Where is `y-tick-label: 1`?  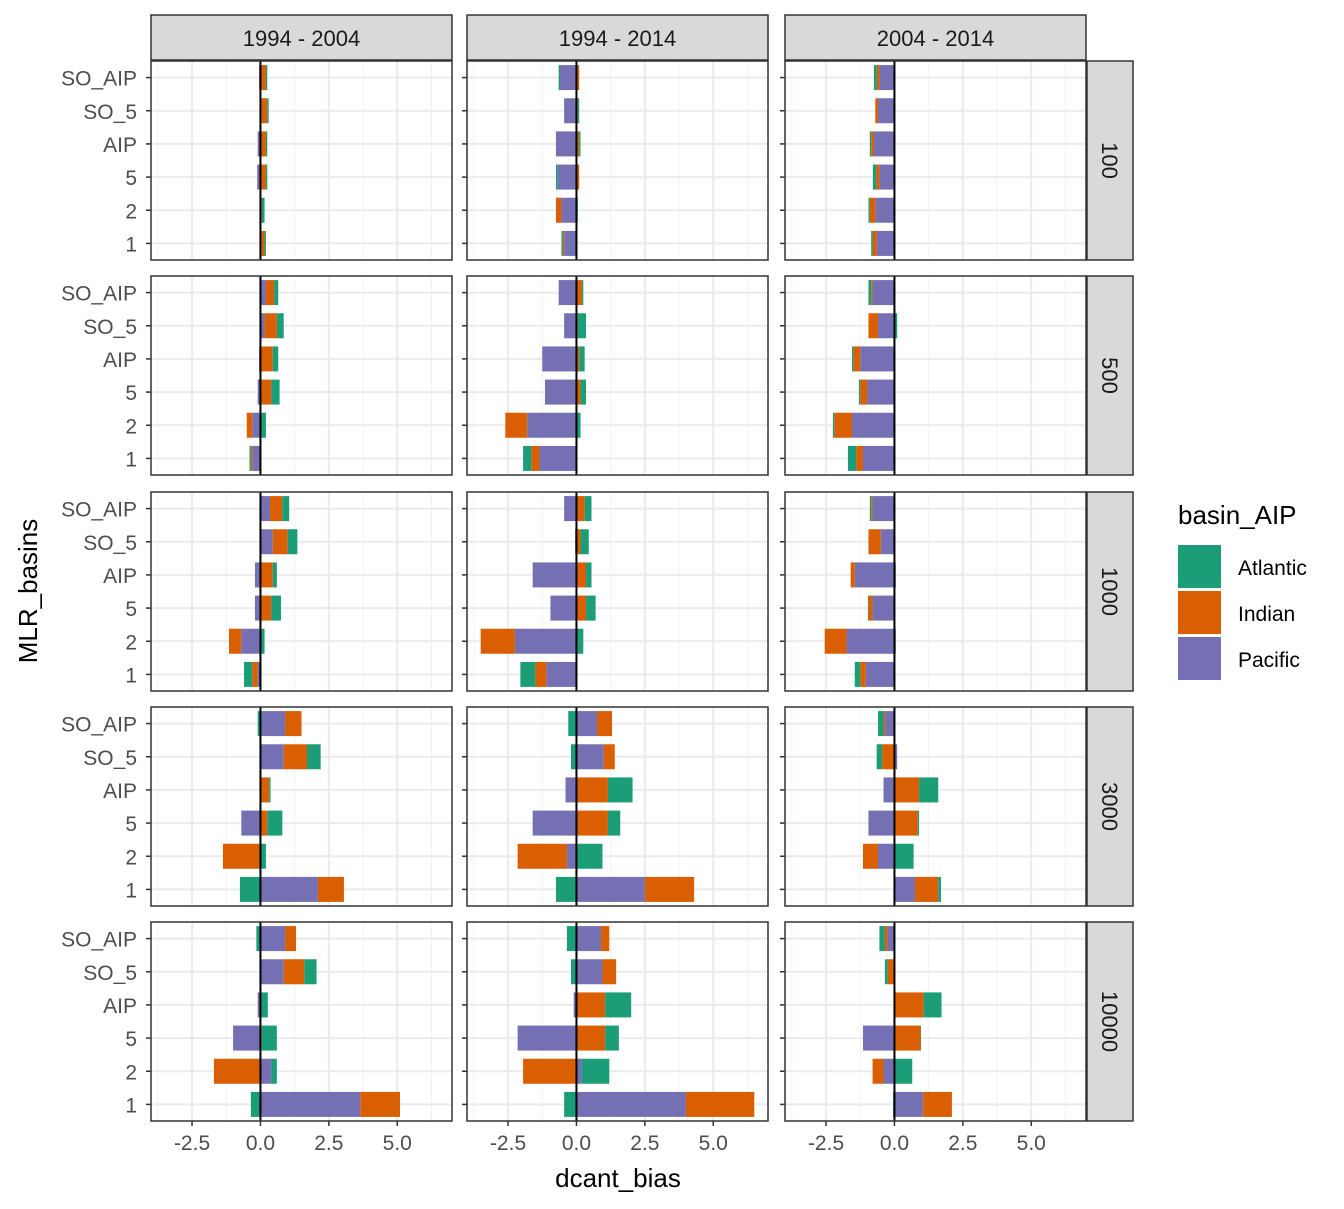 y-tick-label: 1 is located at coordinates (131, 675).